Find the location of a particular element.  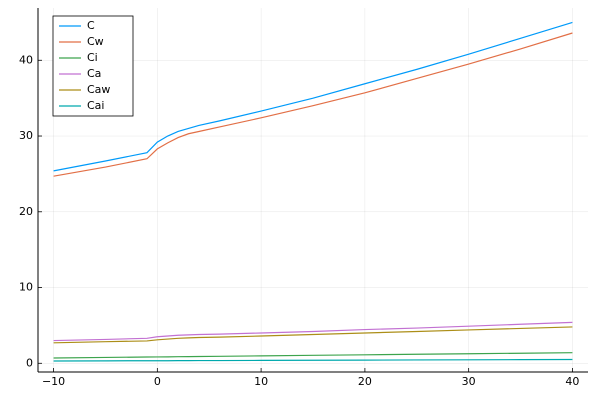

legend-label: Ca is located at coordinates (94, 73).